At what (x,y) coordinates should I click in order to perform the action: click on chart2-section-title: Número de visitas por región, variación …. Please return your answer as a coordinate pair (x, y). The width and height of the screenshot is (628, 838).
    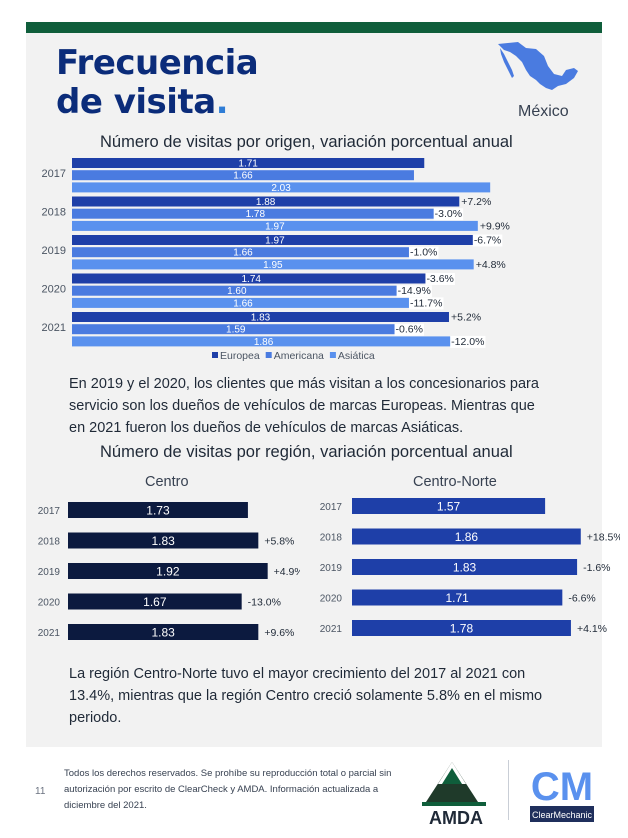
    Looking at the image, I should click on (306, 452).